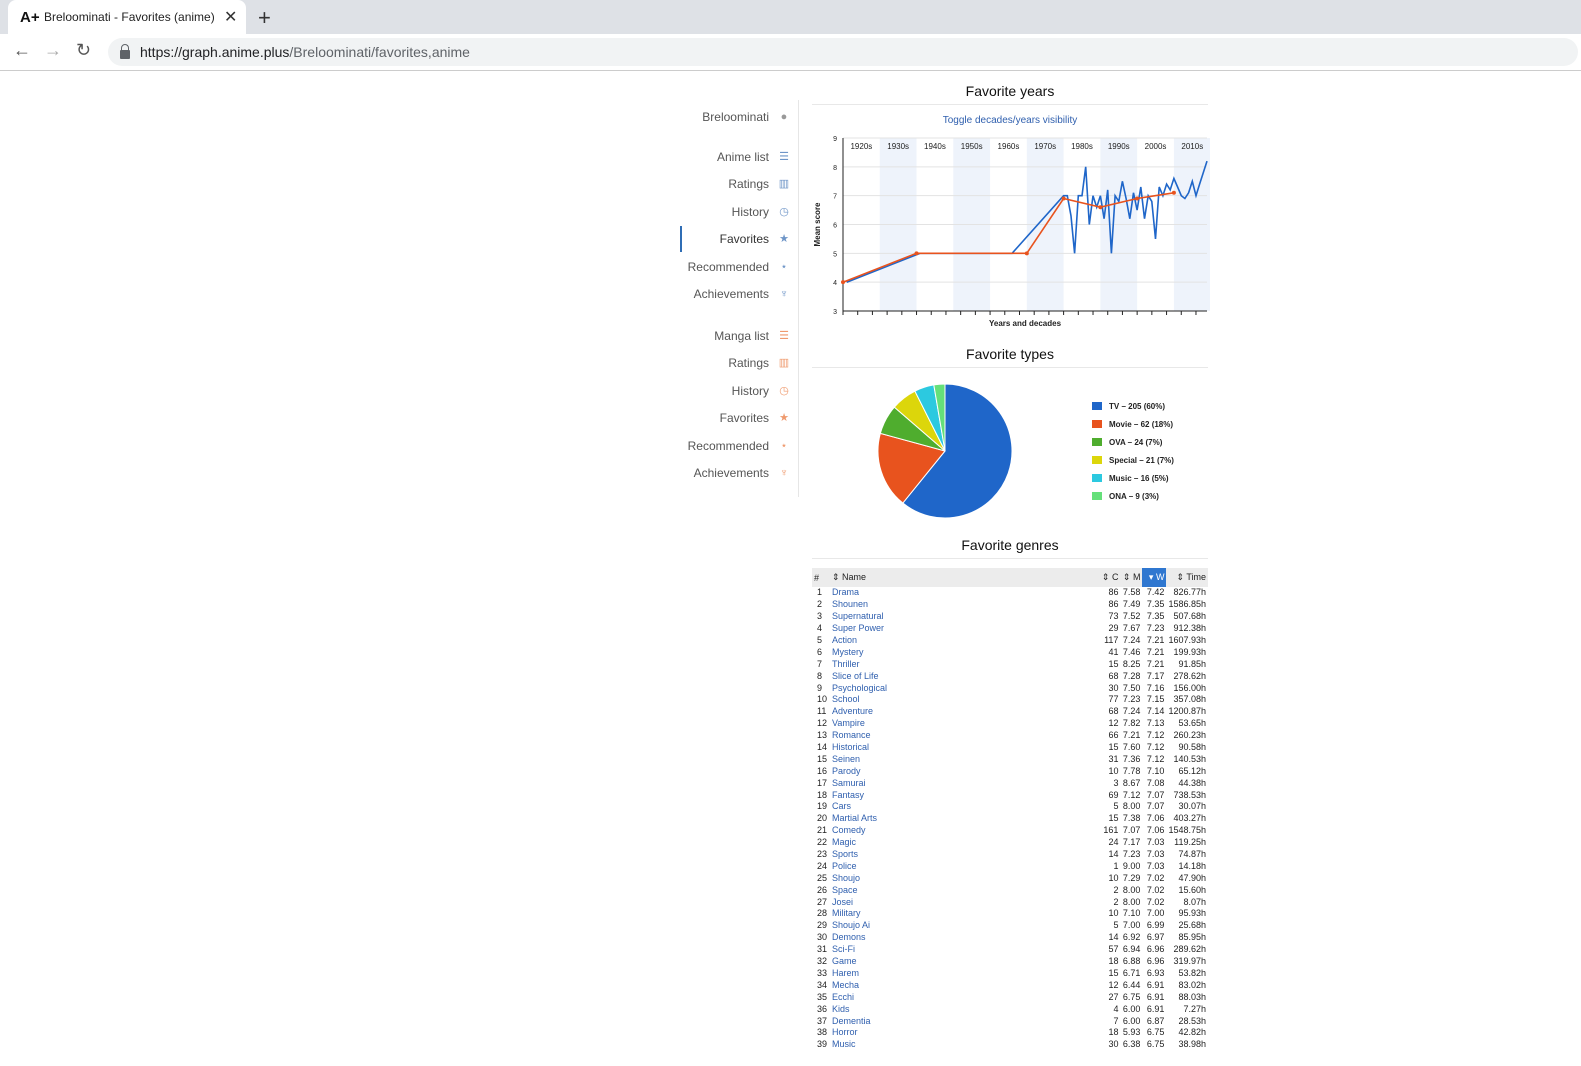 This screenshot has height=1066, width=1581. What do you see at coordinates (231, 17) in the screenshot?
I see `close-icon: ✕` at bounding box center [231, 17].